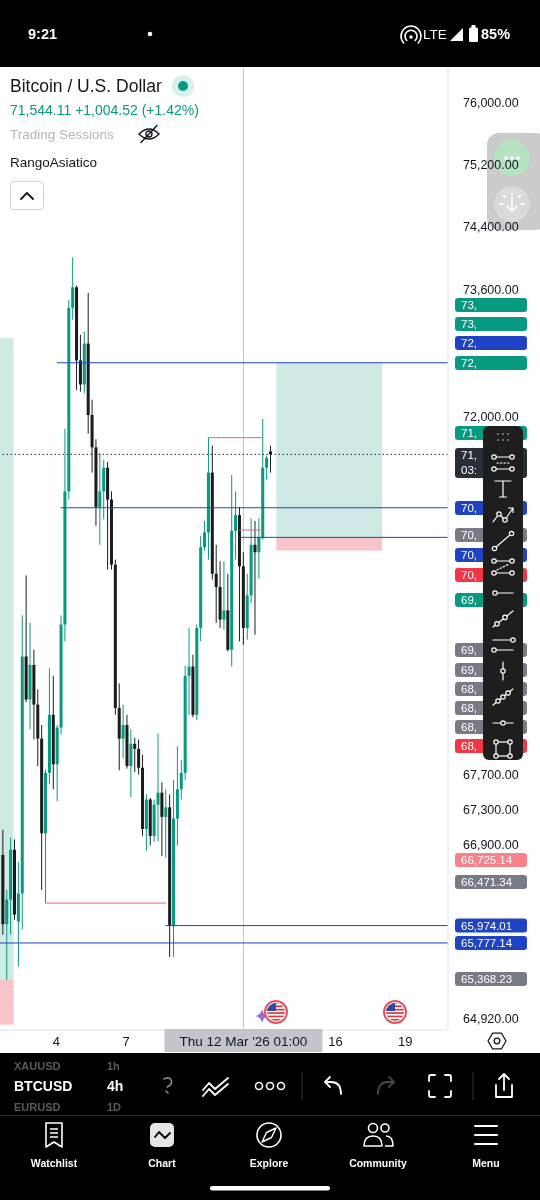 The image size is (540, 1200). I want to click on y-tick-label: 67,700.00, so click(491, 775).